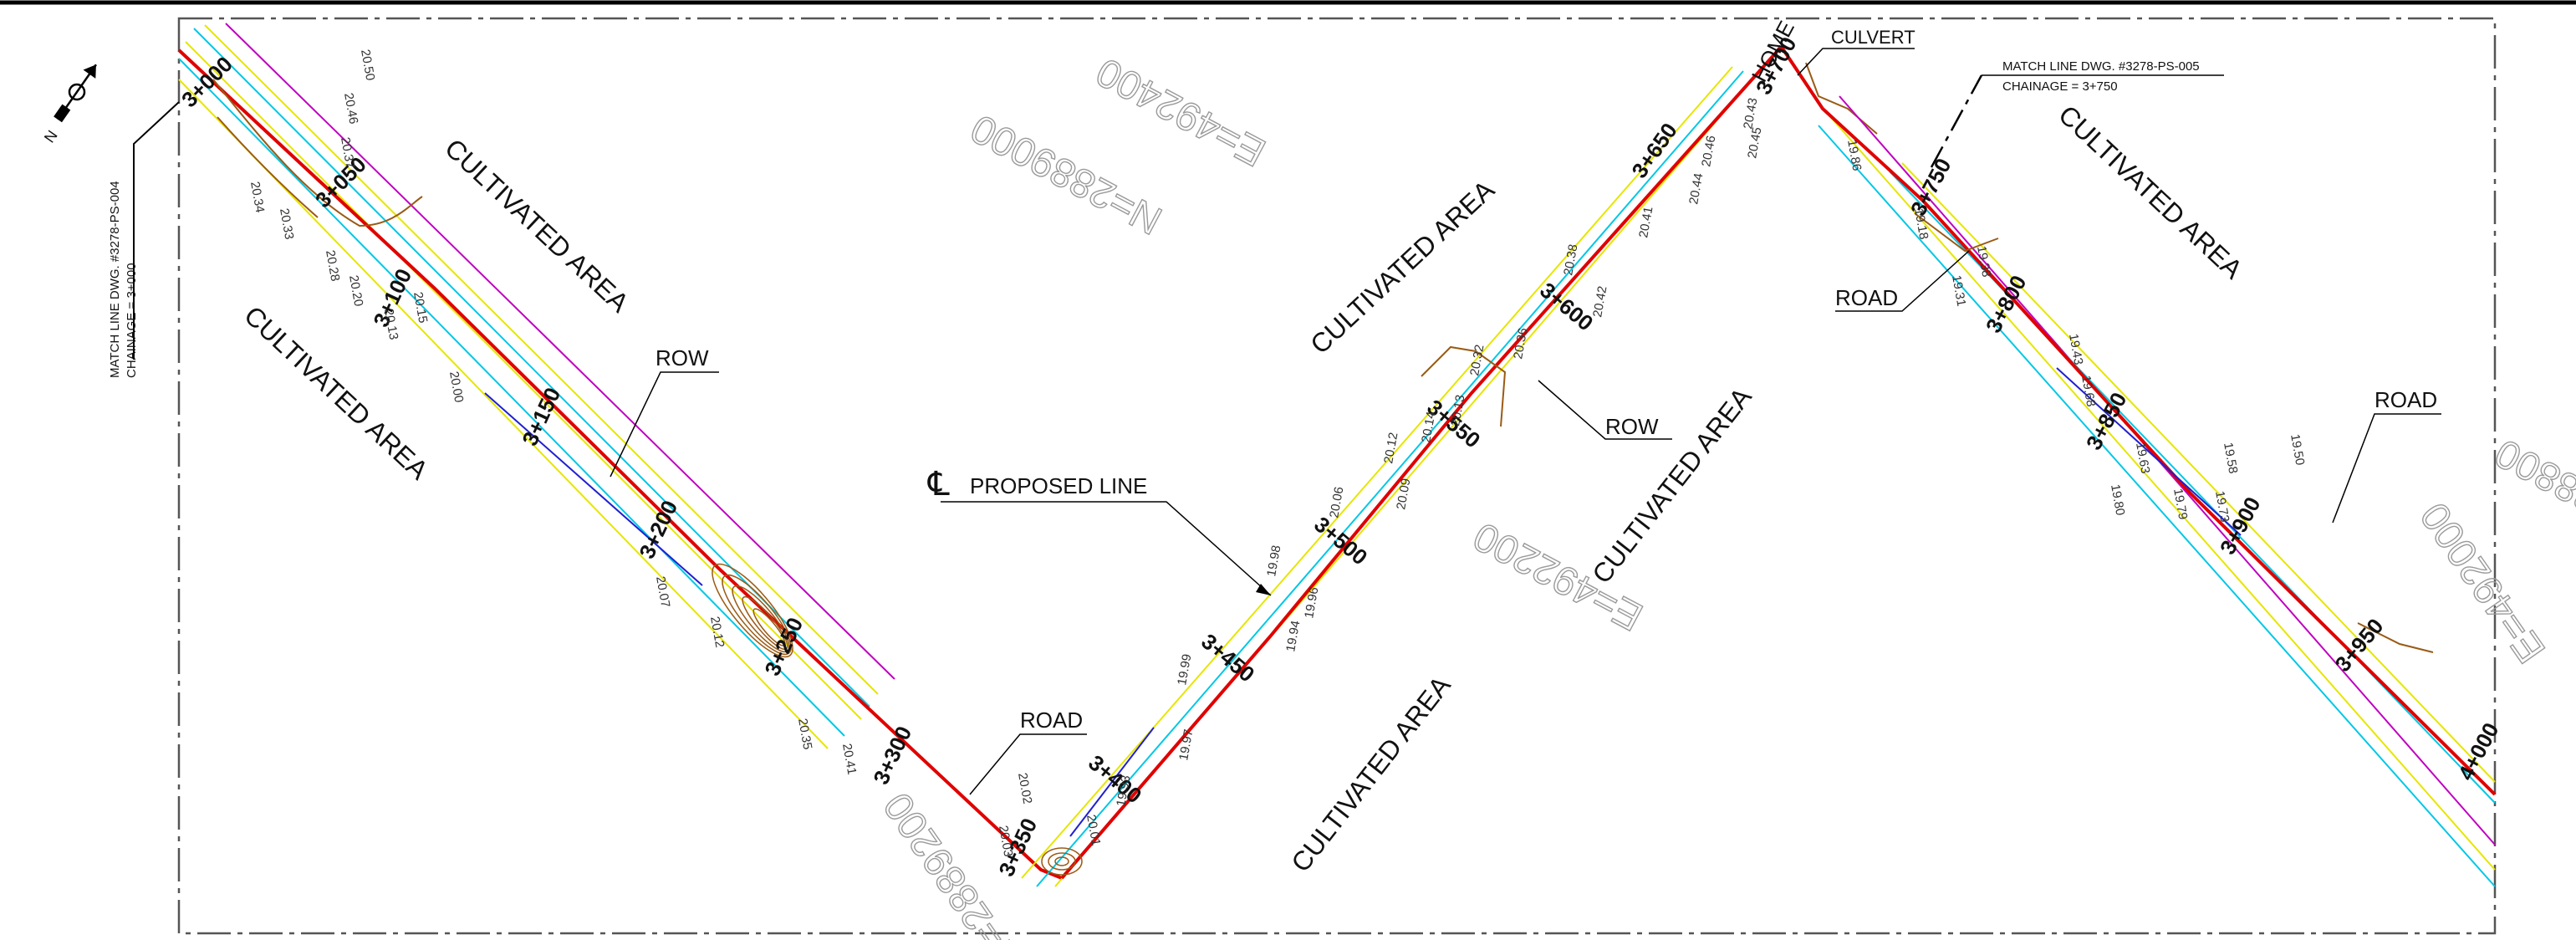 The image size is (2576, 940). Describe the element at coordinates (938, 485) in the screenshot. I see `centerline-symbol: ℄` at that location.